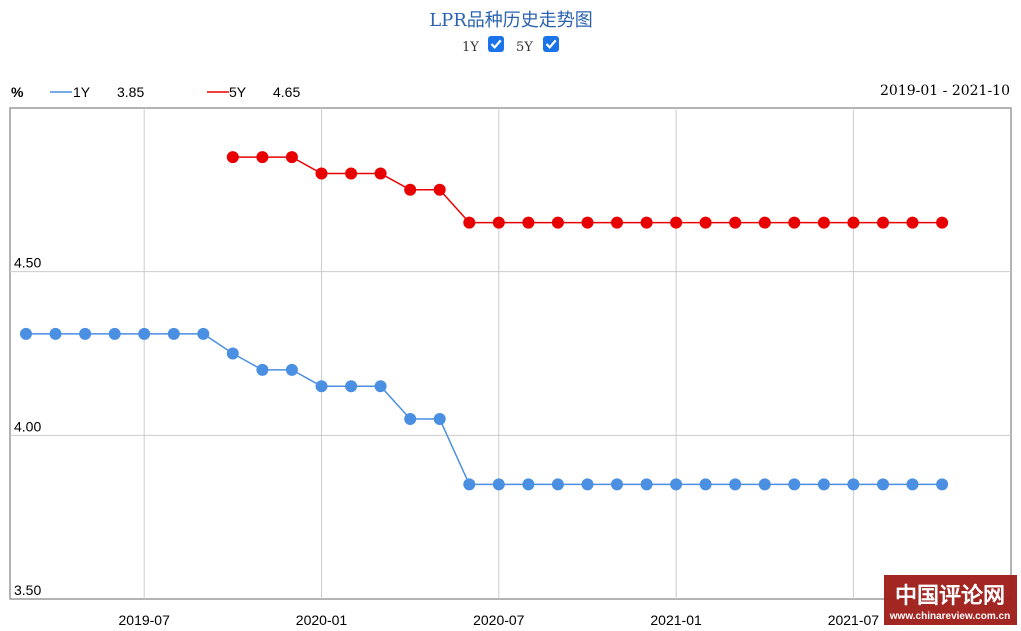  Describe the element at coordinates (524, 47) in the screenshot. I see `toggle-label-5y: 5Y` at that location.